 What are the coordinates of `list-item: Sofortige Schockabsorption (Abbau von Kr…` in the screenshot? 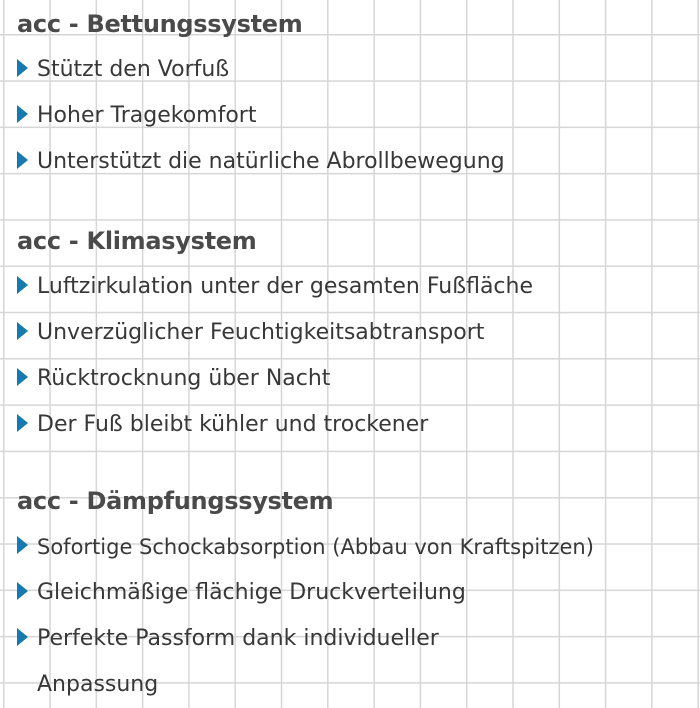 It's located at (305, 547).